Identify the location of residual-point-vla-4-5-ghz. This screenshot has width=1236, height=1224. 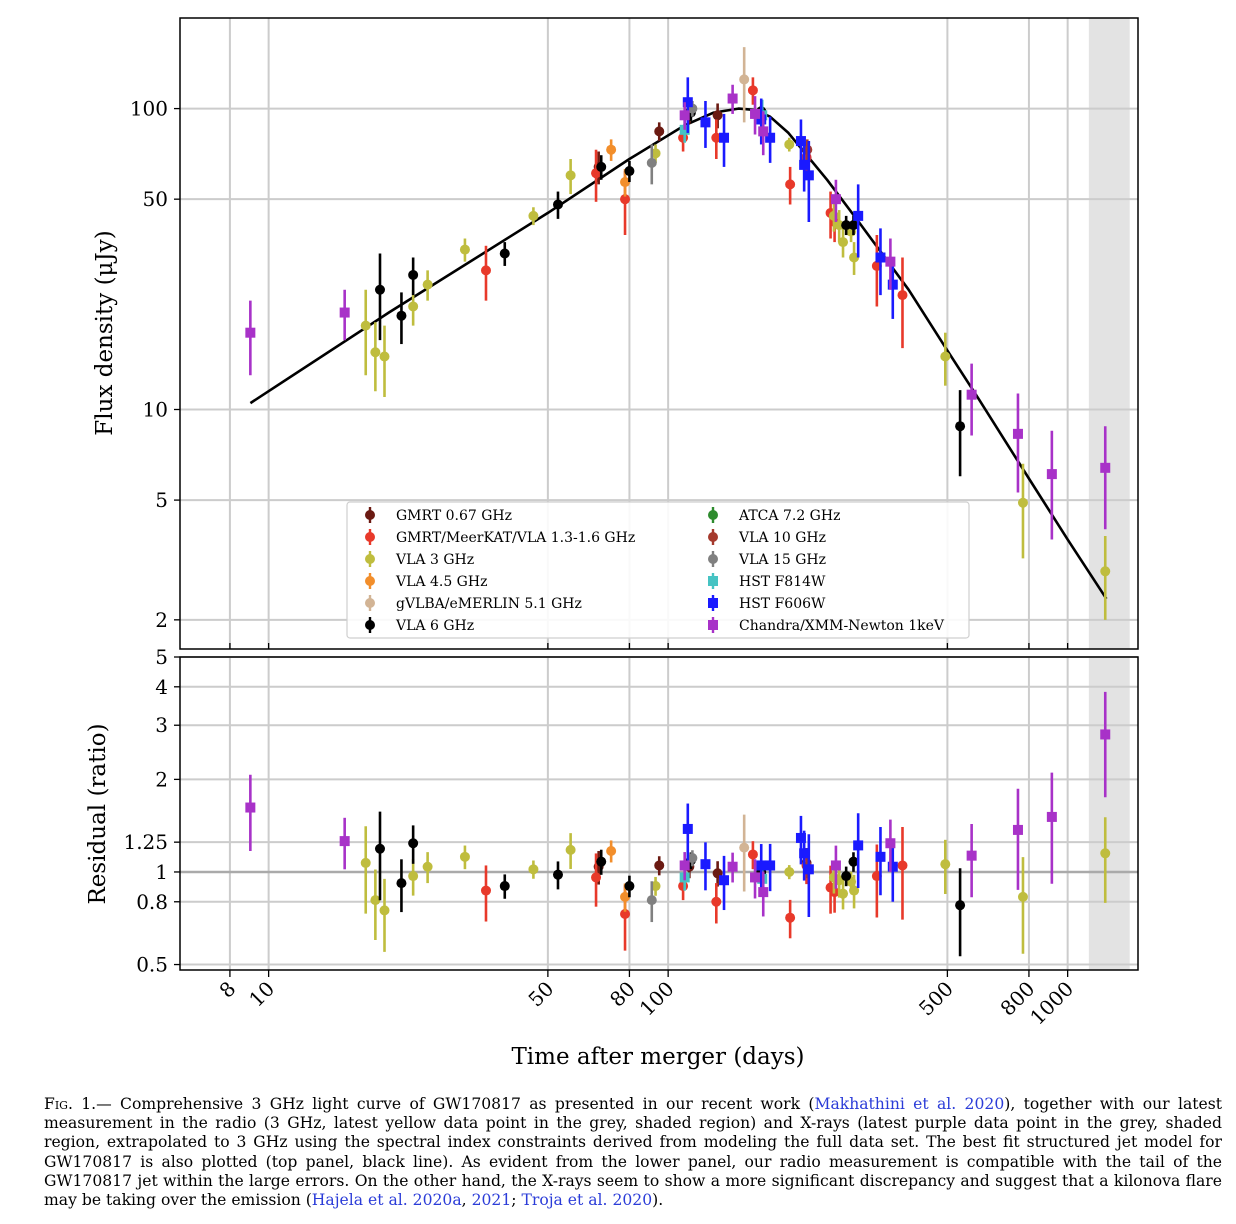
(611, 850).